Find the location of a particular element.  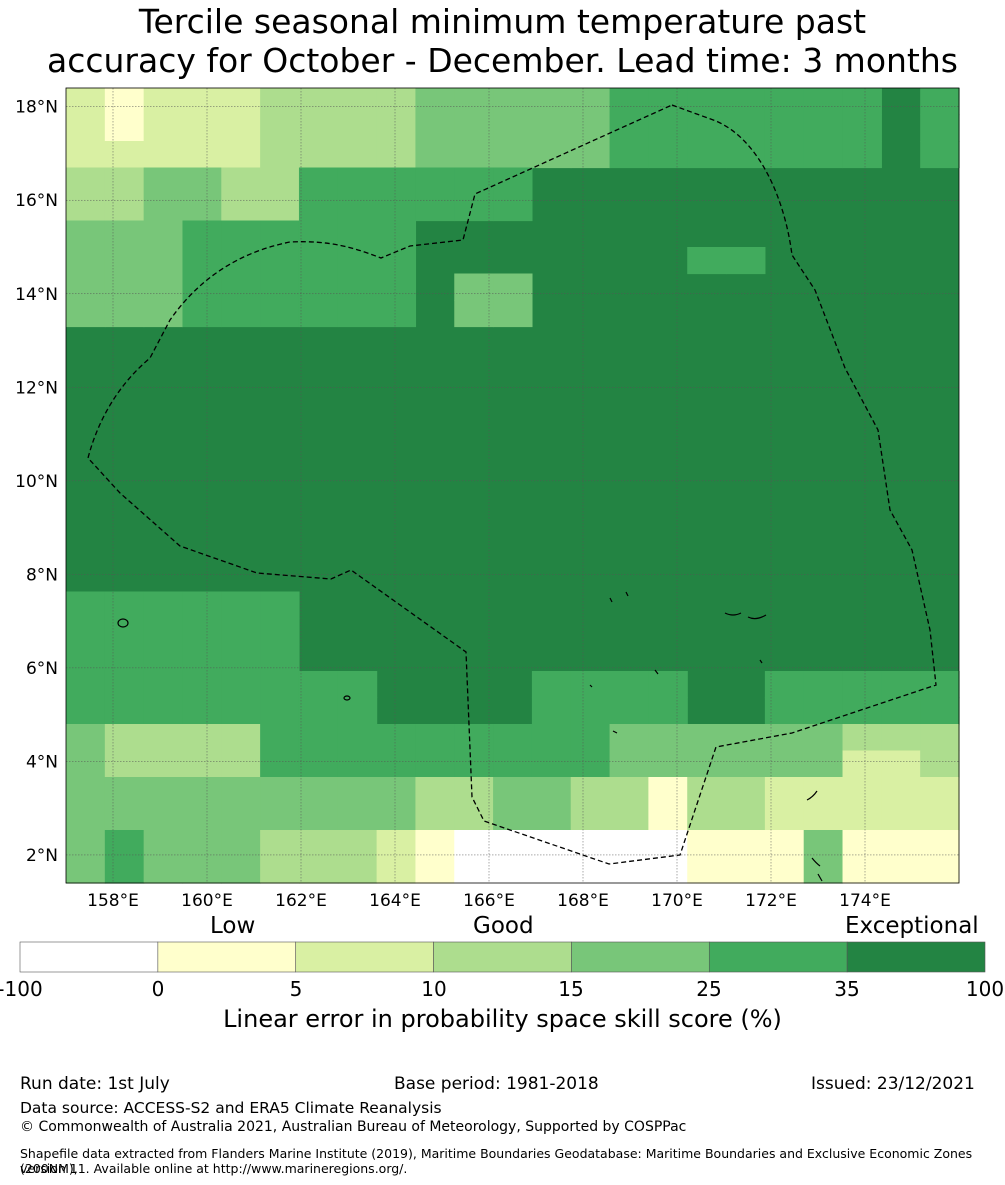

colorbar-label-exceptional: Exceptional is located at coordinates (912, 926).